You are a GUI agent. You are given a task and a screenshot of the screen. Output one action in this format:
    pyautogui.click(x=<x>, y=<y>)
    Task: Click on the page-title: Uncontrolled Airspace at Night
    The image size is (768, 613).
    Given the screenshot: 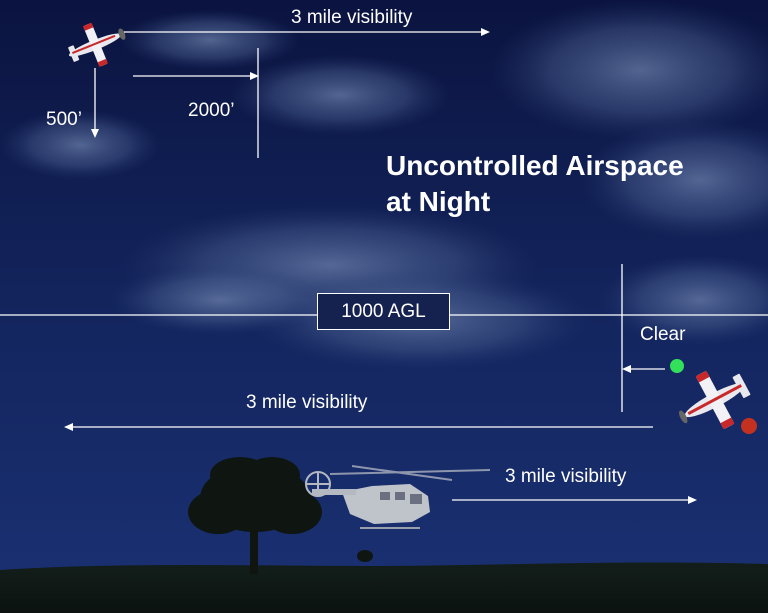 What is the action you would take?
    pyautogui.click(x=535, y=184)
    